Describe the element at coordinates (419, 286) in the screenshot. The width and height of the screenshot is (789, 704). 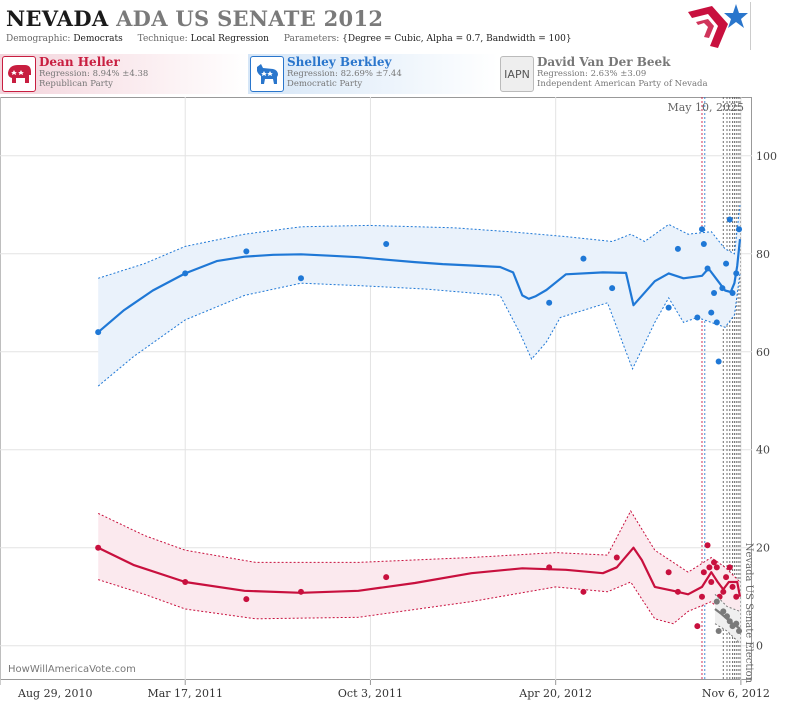
I see `shelley-berkley-regression-line` at that location.